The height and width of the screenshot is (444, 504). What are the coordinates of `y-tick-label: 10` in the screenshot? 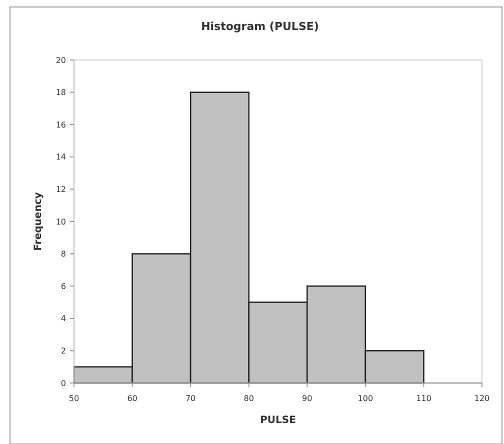 It's located at (61, 221).